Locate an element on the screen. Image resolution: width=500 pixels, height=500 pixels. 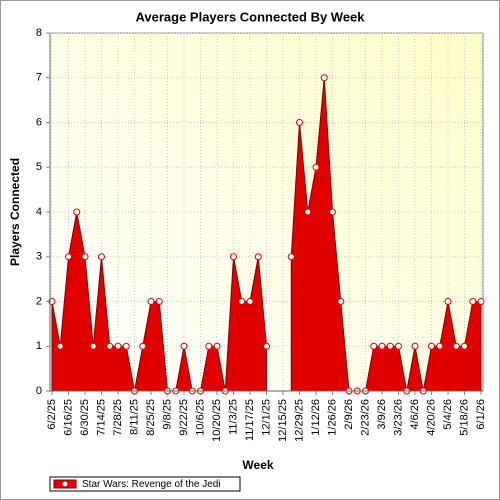
legend-marker is located at coordinates (65, 484).